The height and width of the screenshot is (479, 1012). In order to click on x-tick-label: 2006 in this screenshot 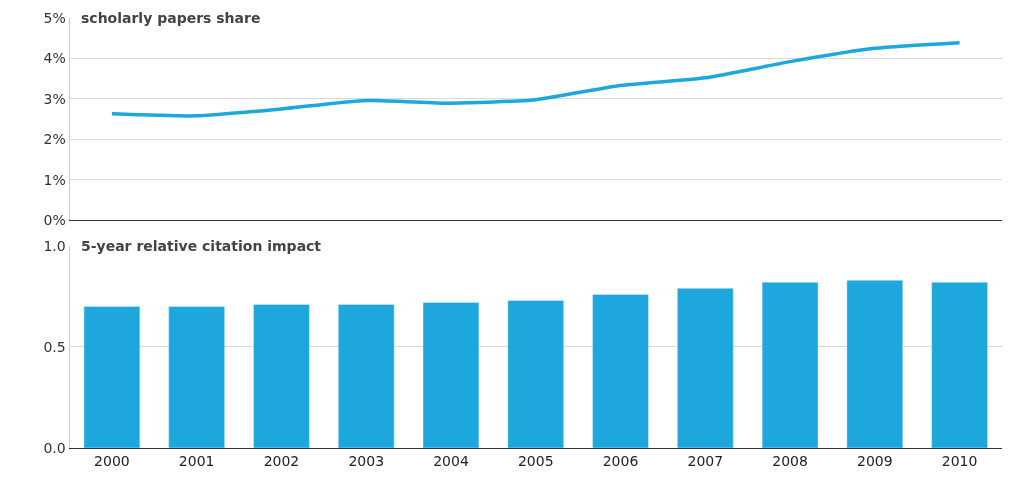, I will do `click(620, 460)`.